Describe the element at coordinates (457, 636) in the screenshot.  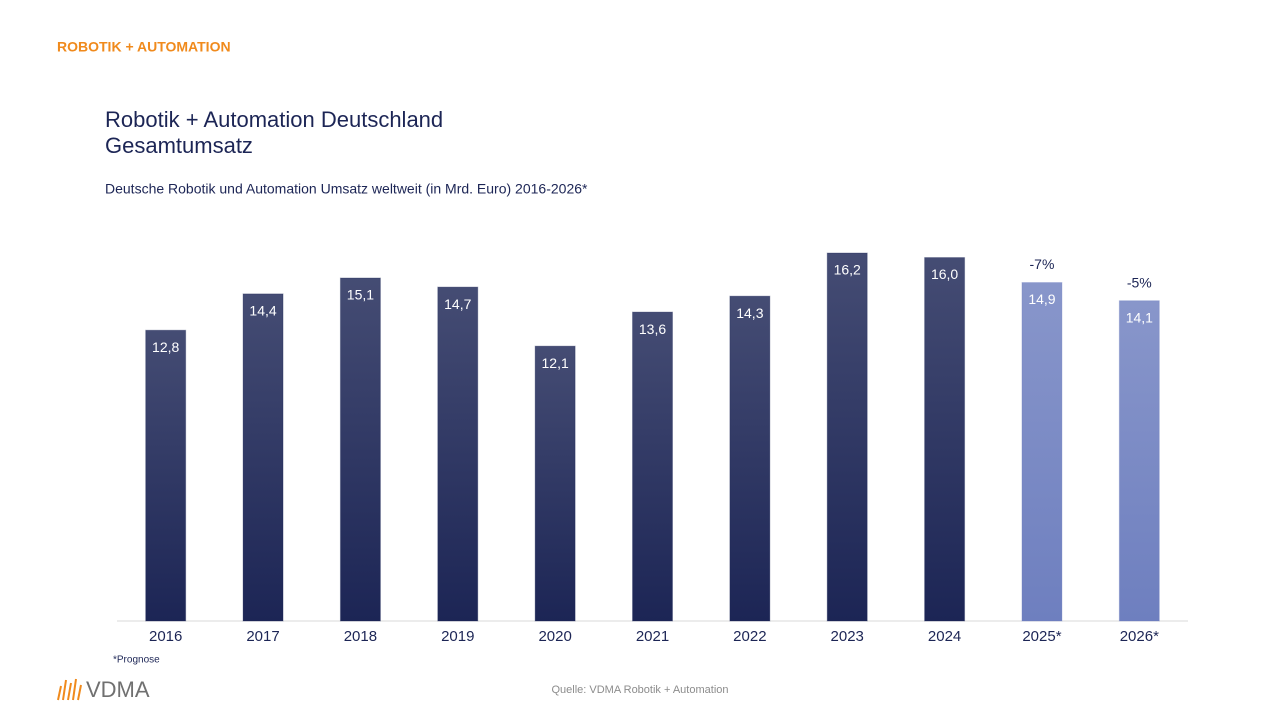
I see `x-tick-label: 2019` at that location.